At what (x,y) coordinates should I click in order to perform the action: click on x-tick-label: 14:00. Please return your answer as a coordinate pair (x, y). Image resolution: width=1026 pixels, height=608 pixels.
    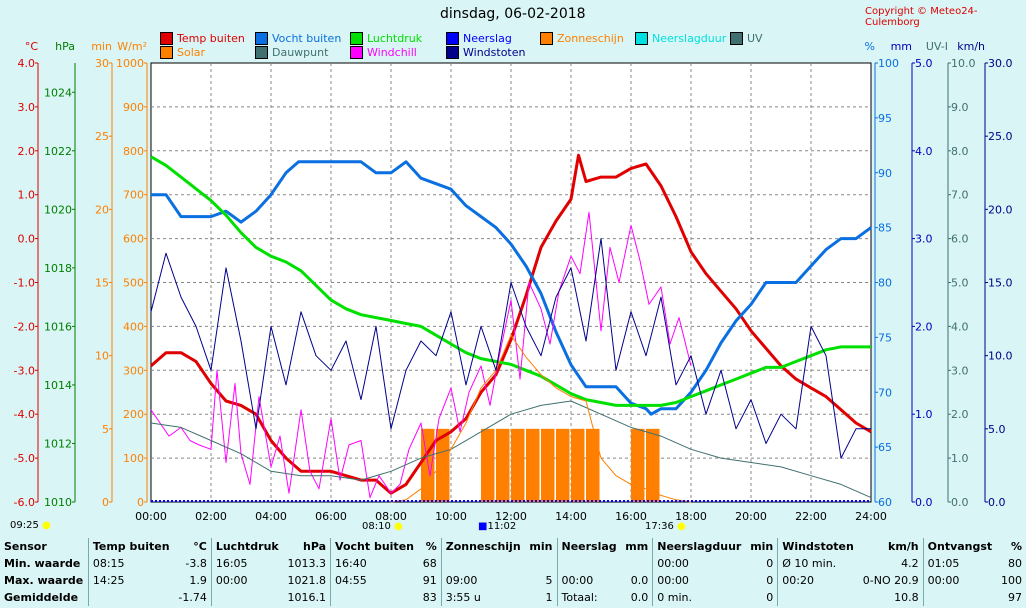
    Looking at the image, I should click on (571, 516).